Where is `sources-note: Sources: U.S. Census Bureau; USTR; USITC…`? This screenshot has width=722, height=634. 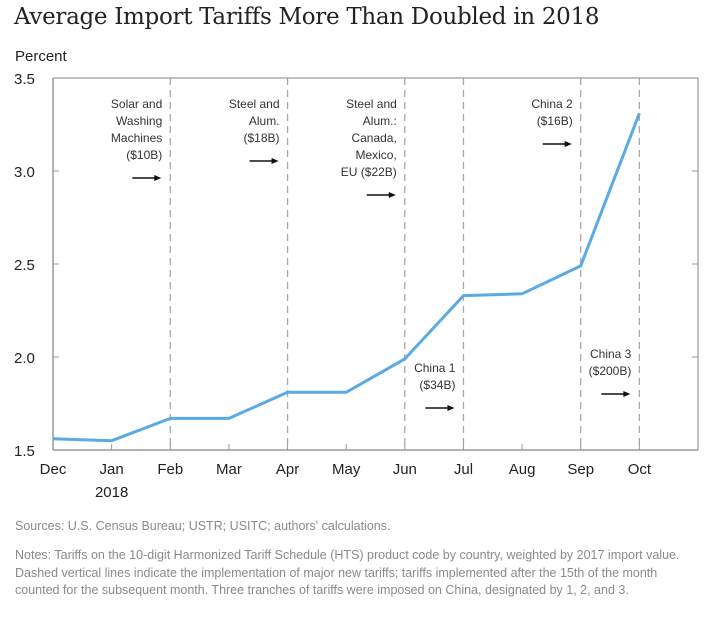
sources-note: Sources: U.S. Census Bureau; USTR; USITC… is located at coordinates (203, 526).